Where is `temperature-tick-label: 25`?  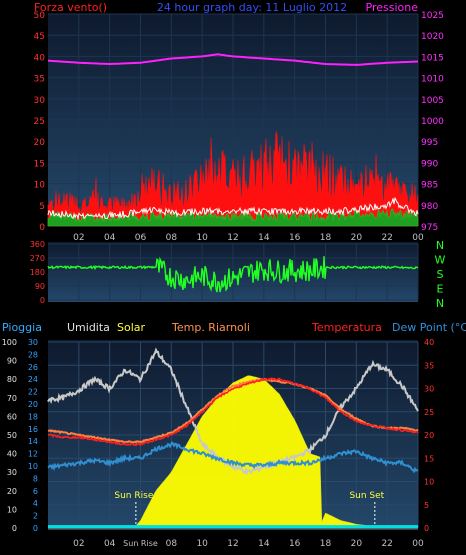 temperature-tick-label: 25 is located at coordinates (429, 412).